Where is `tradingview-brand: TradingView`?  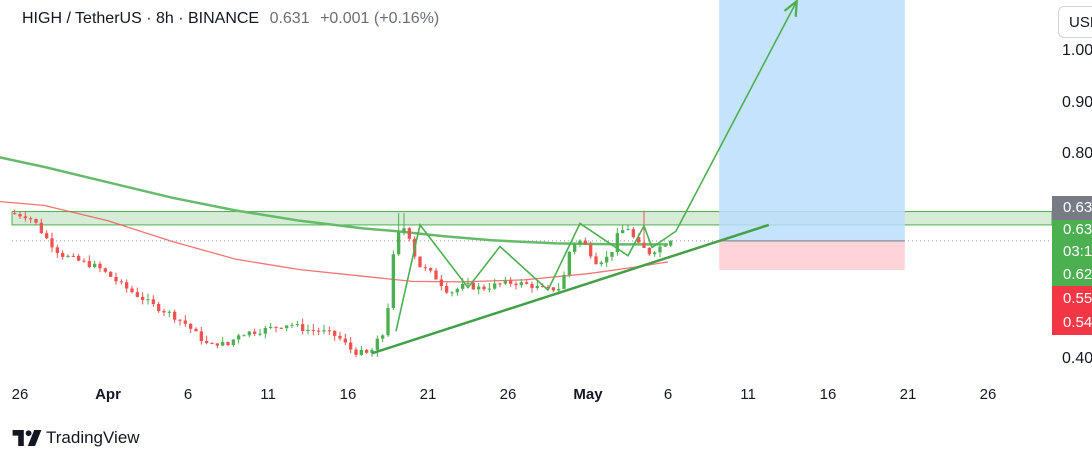 tradingview-brand: TradingView is located at coordinates (76, 438).